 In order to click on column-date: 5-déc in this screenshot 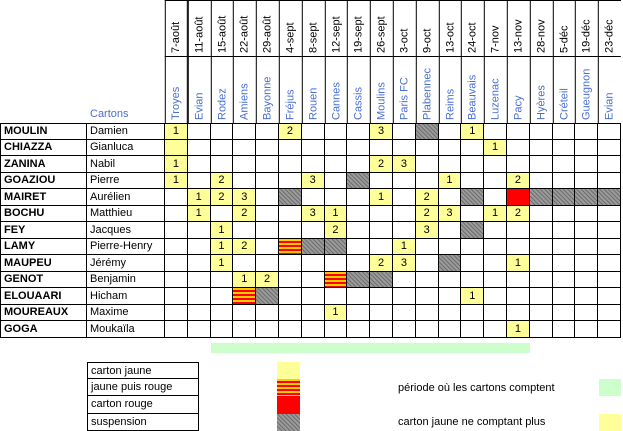, I will do `click(564, 28)`.